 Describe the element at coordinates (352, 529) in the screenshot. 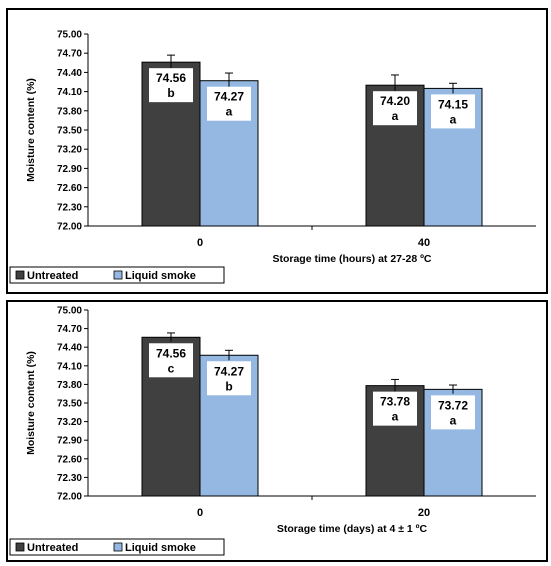

I see `x-axis-title: Storage time (days) at 4 ± 1 ºC` at that location.